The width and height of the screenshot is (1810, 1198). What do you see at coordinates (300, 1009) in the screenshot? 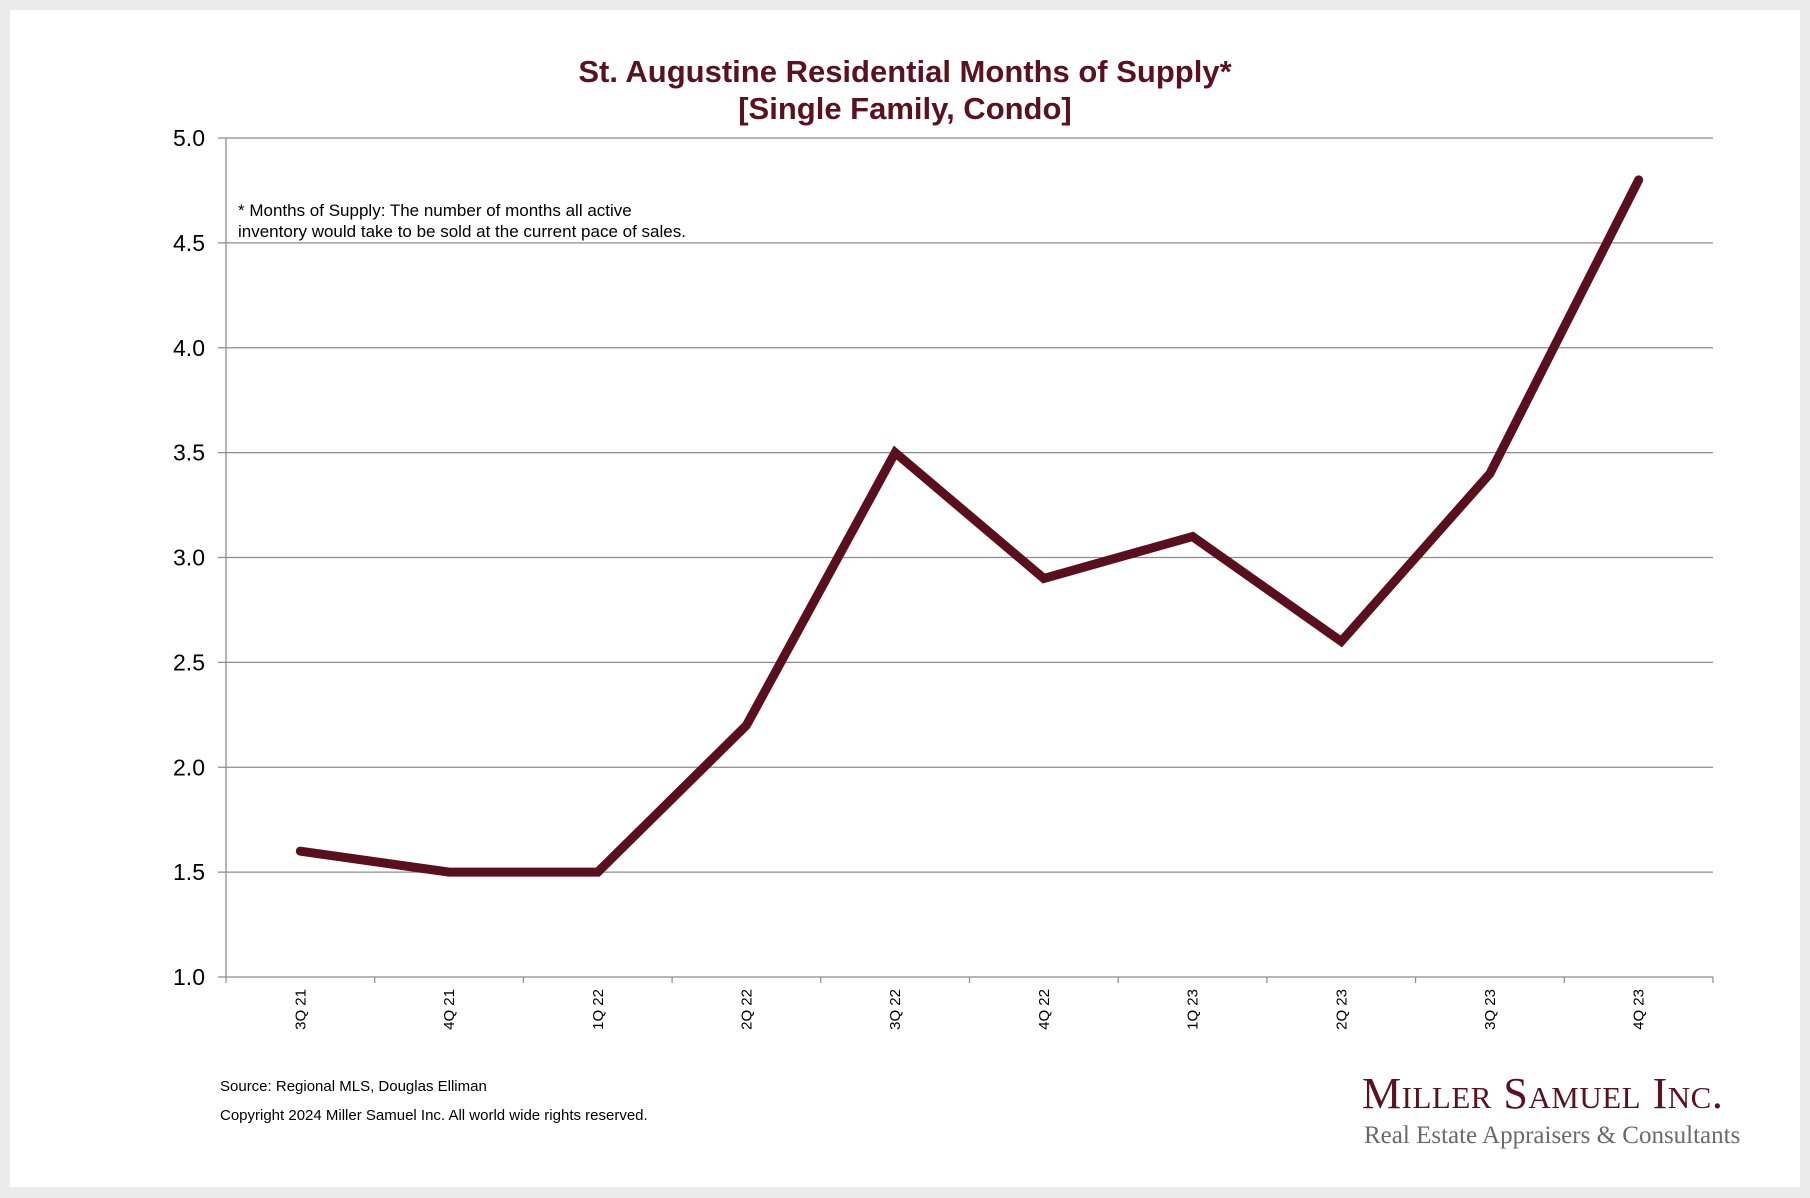
I see `x-tick-label: 3Q 21` at bounding box center [300, 1009].